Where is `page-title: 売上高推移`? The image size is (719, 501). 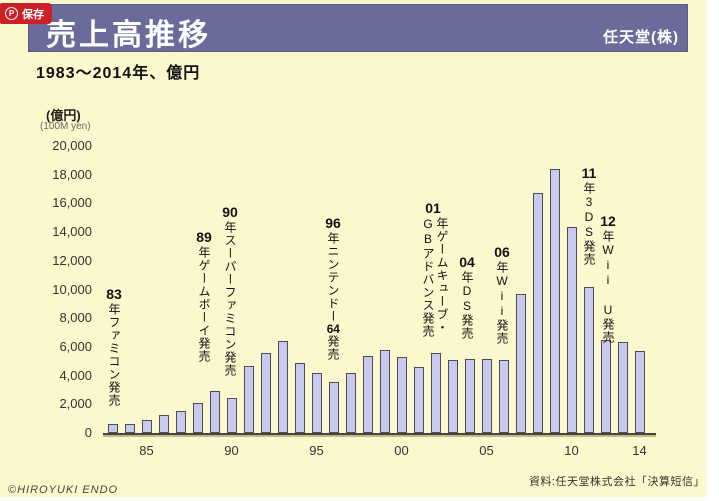 page-title: 売上高推移 is located at coordinates (128, 35).